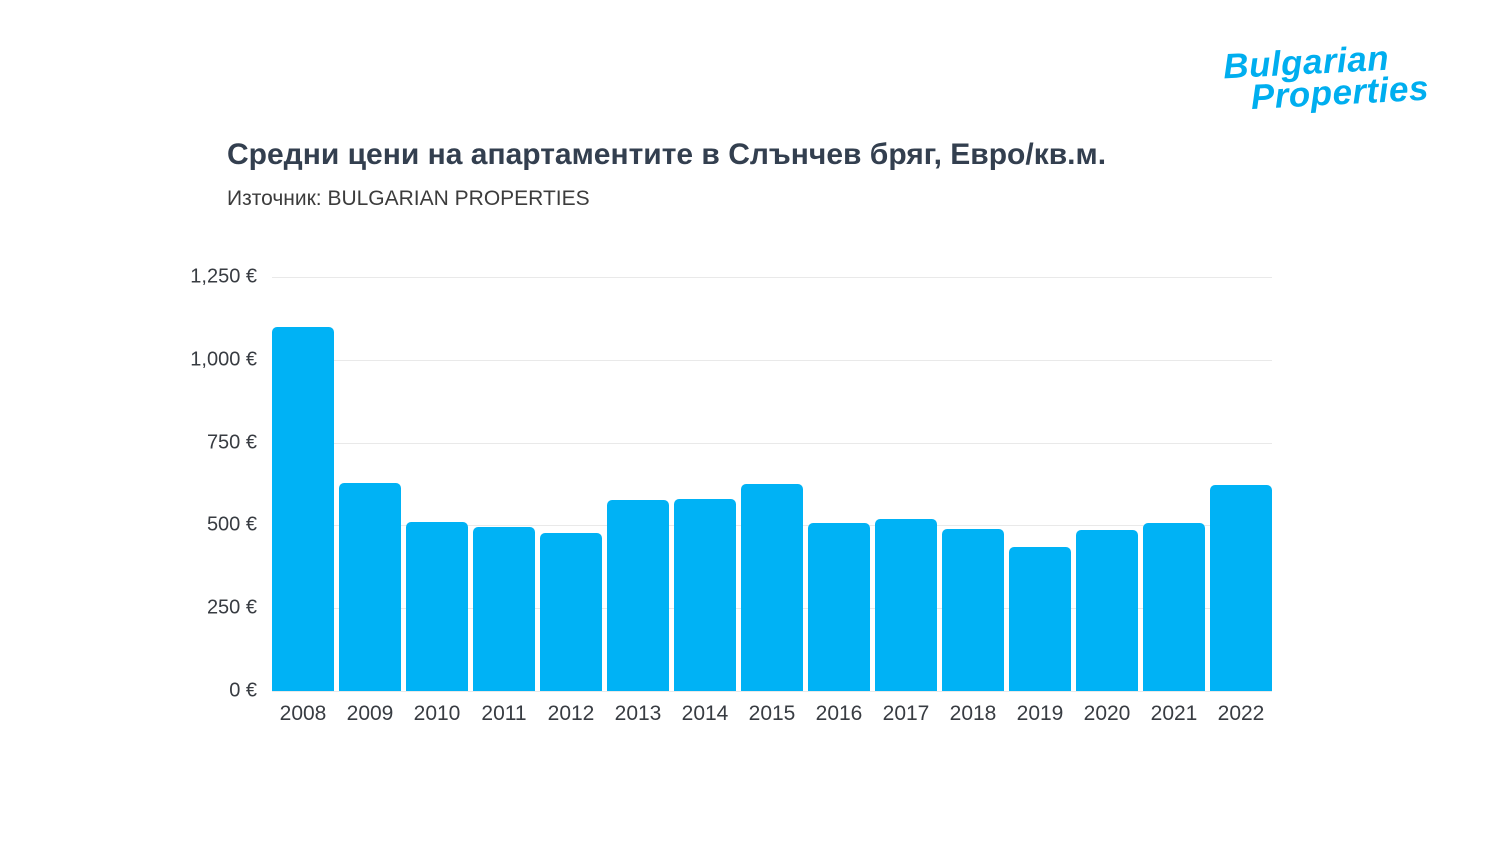  I want to click on y-axis-tick-label: 0 €, so click(243, 690).